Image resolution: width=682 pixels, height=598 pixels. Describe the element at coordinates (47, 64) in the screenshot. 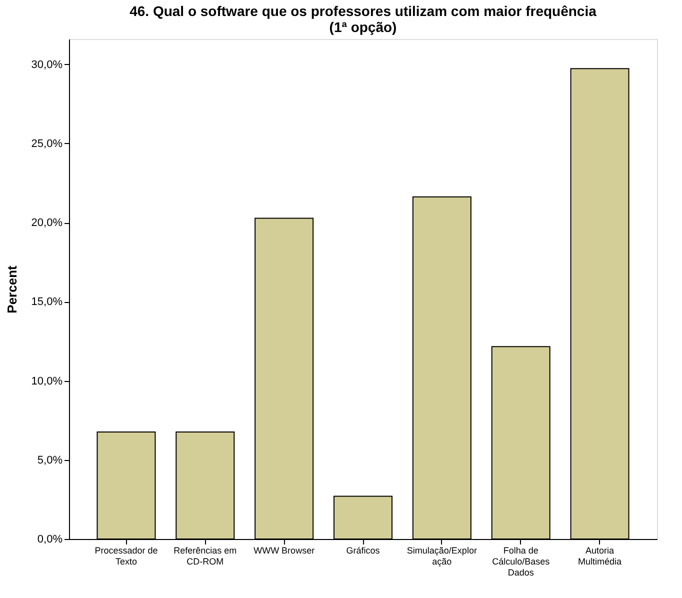

I see `y-tick-label: 30,0%` at that location.